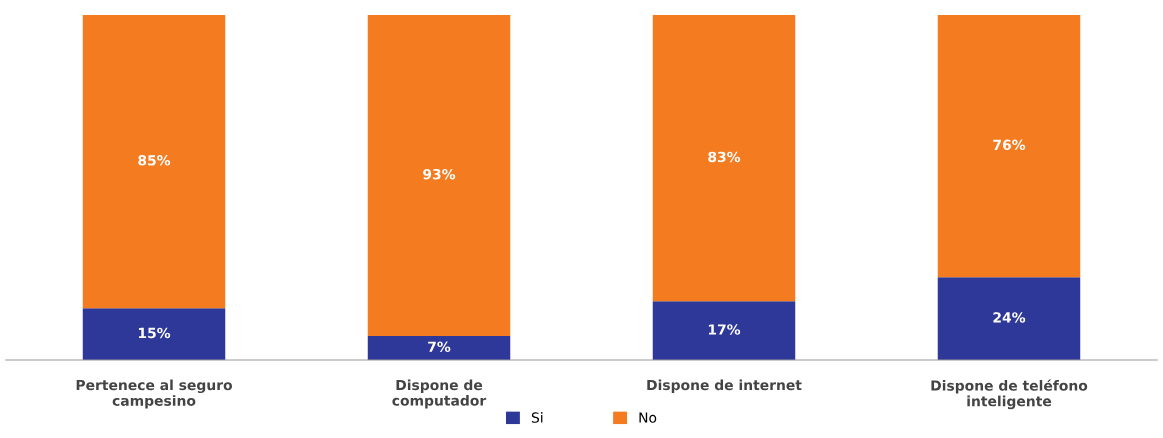  What do you see at coordinates (648, 417) in the screenshot?
I see `legend-label: No` at bounding box center [648, 417].